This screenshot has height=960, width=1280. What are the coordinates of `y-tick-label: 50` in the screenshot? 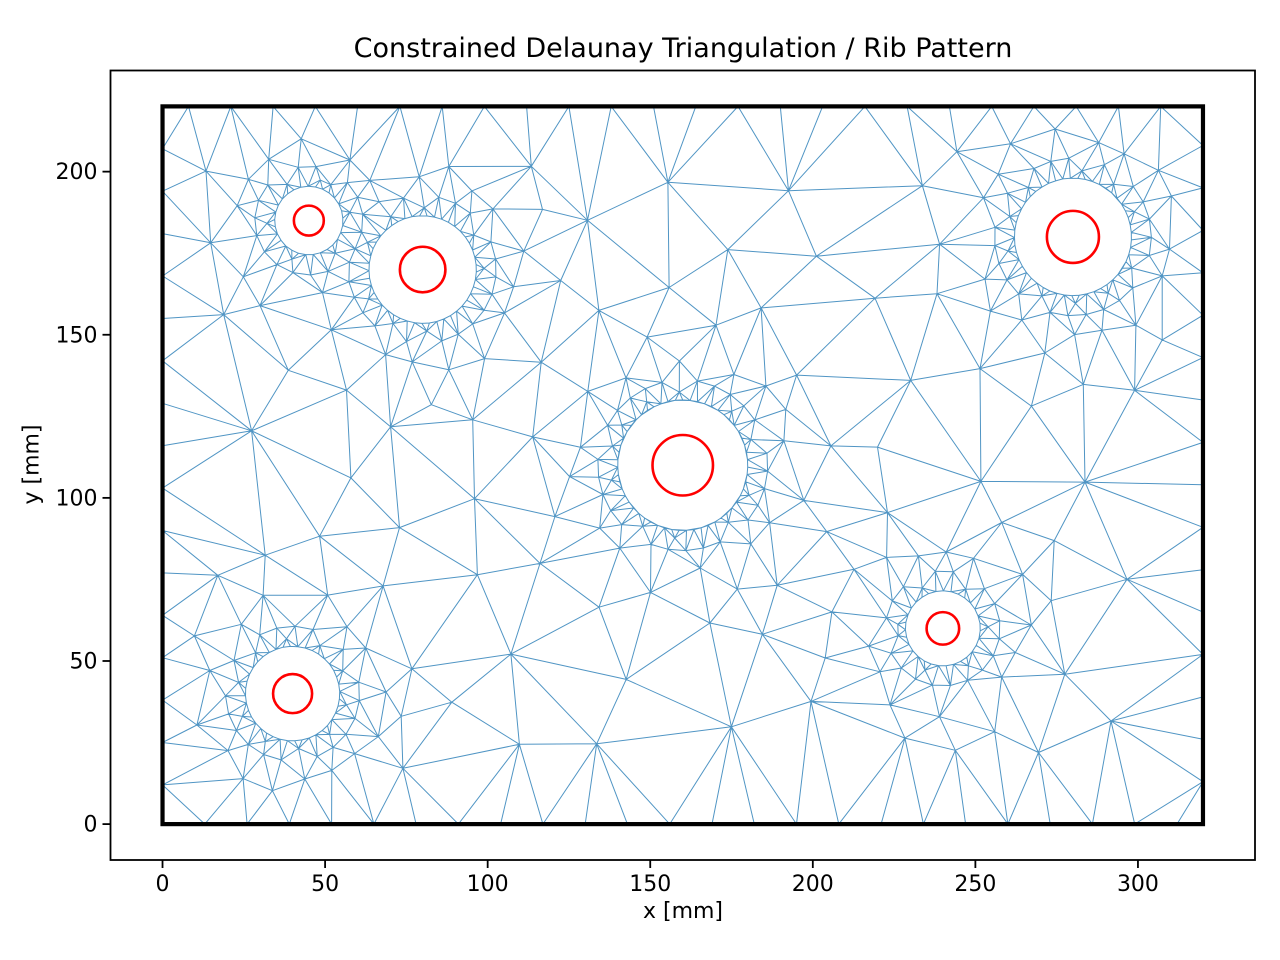 It's located at (84, 661).